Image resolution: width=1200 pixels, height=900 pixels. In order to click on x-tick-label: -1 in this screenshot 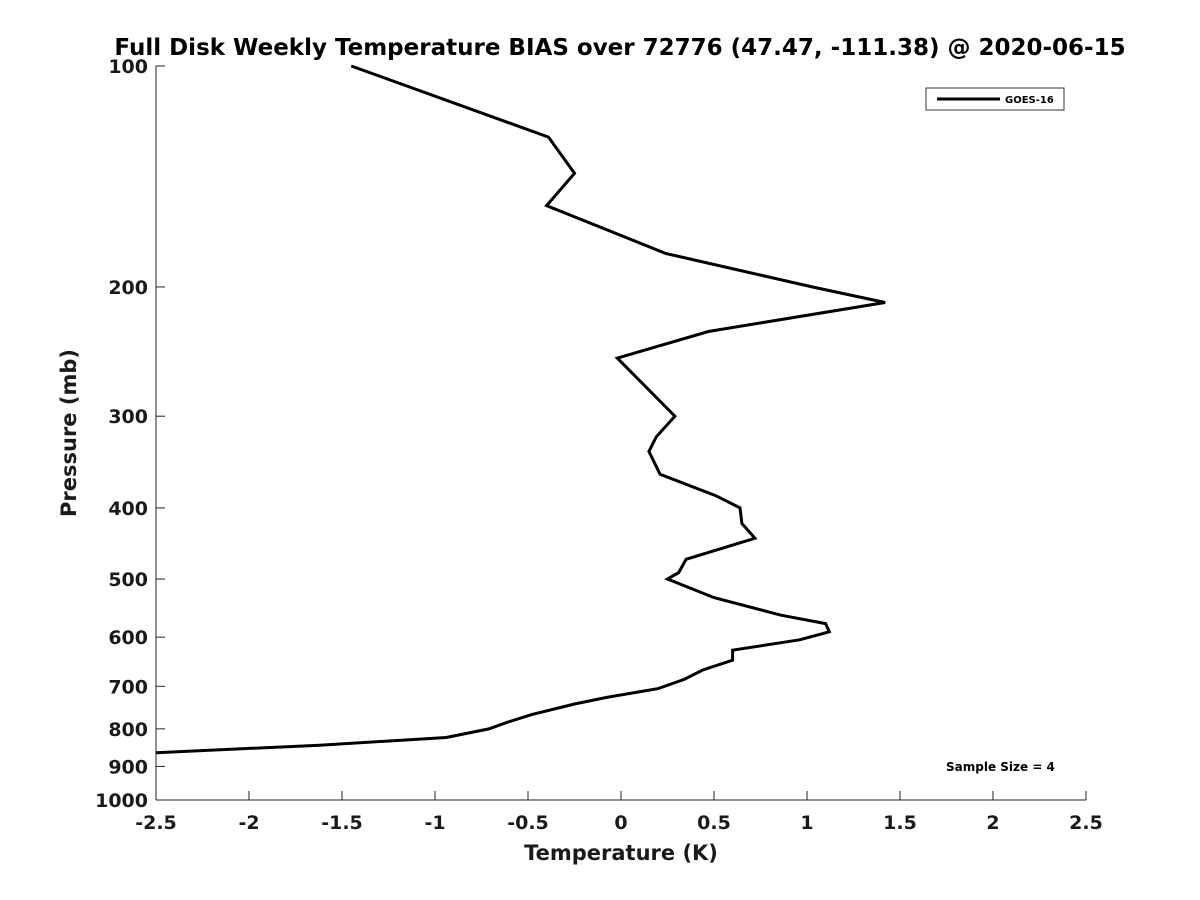, I will do `click(434, 823)`.